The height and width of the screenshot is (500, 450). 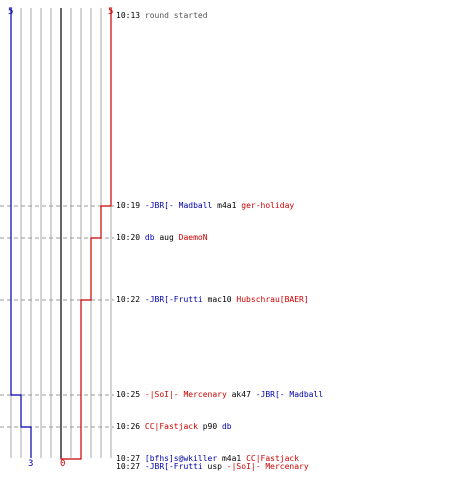 What do you see at coordinates (219, 299) in the screenshot?
I see `event-weapon: mac10` at bounding box center [219, 299].